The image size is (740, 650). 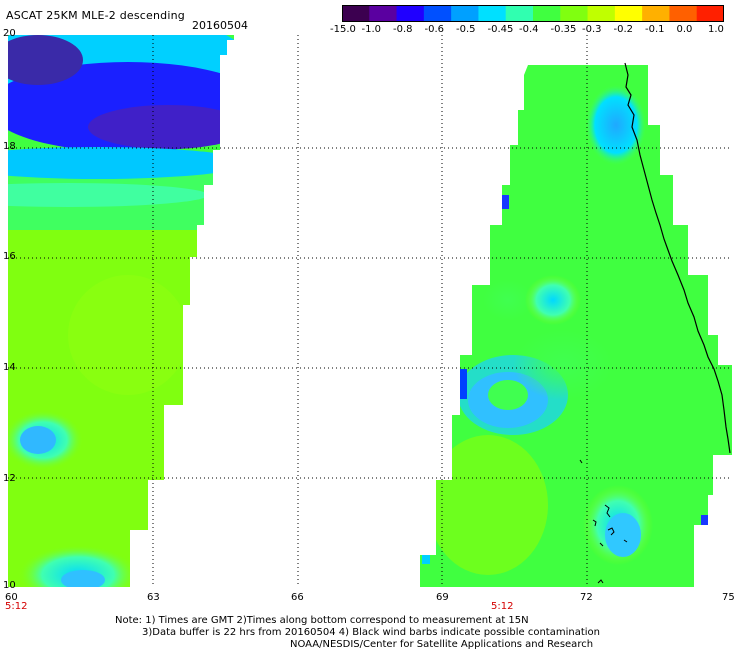 I want to click on colorbar-label: -0.6, so click(x=434, y=29).